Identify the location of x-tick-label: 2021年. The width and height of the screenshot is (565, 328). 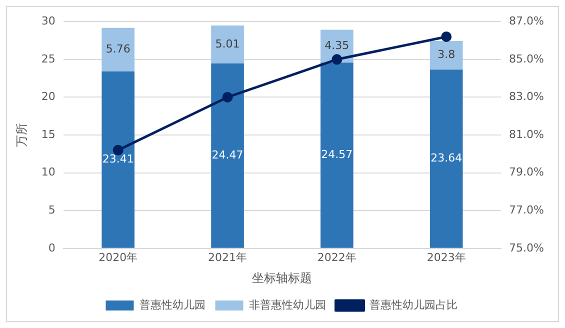
(228, 257).